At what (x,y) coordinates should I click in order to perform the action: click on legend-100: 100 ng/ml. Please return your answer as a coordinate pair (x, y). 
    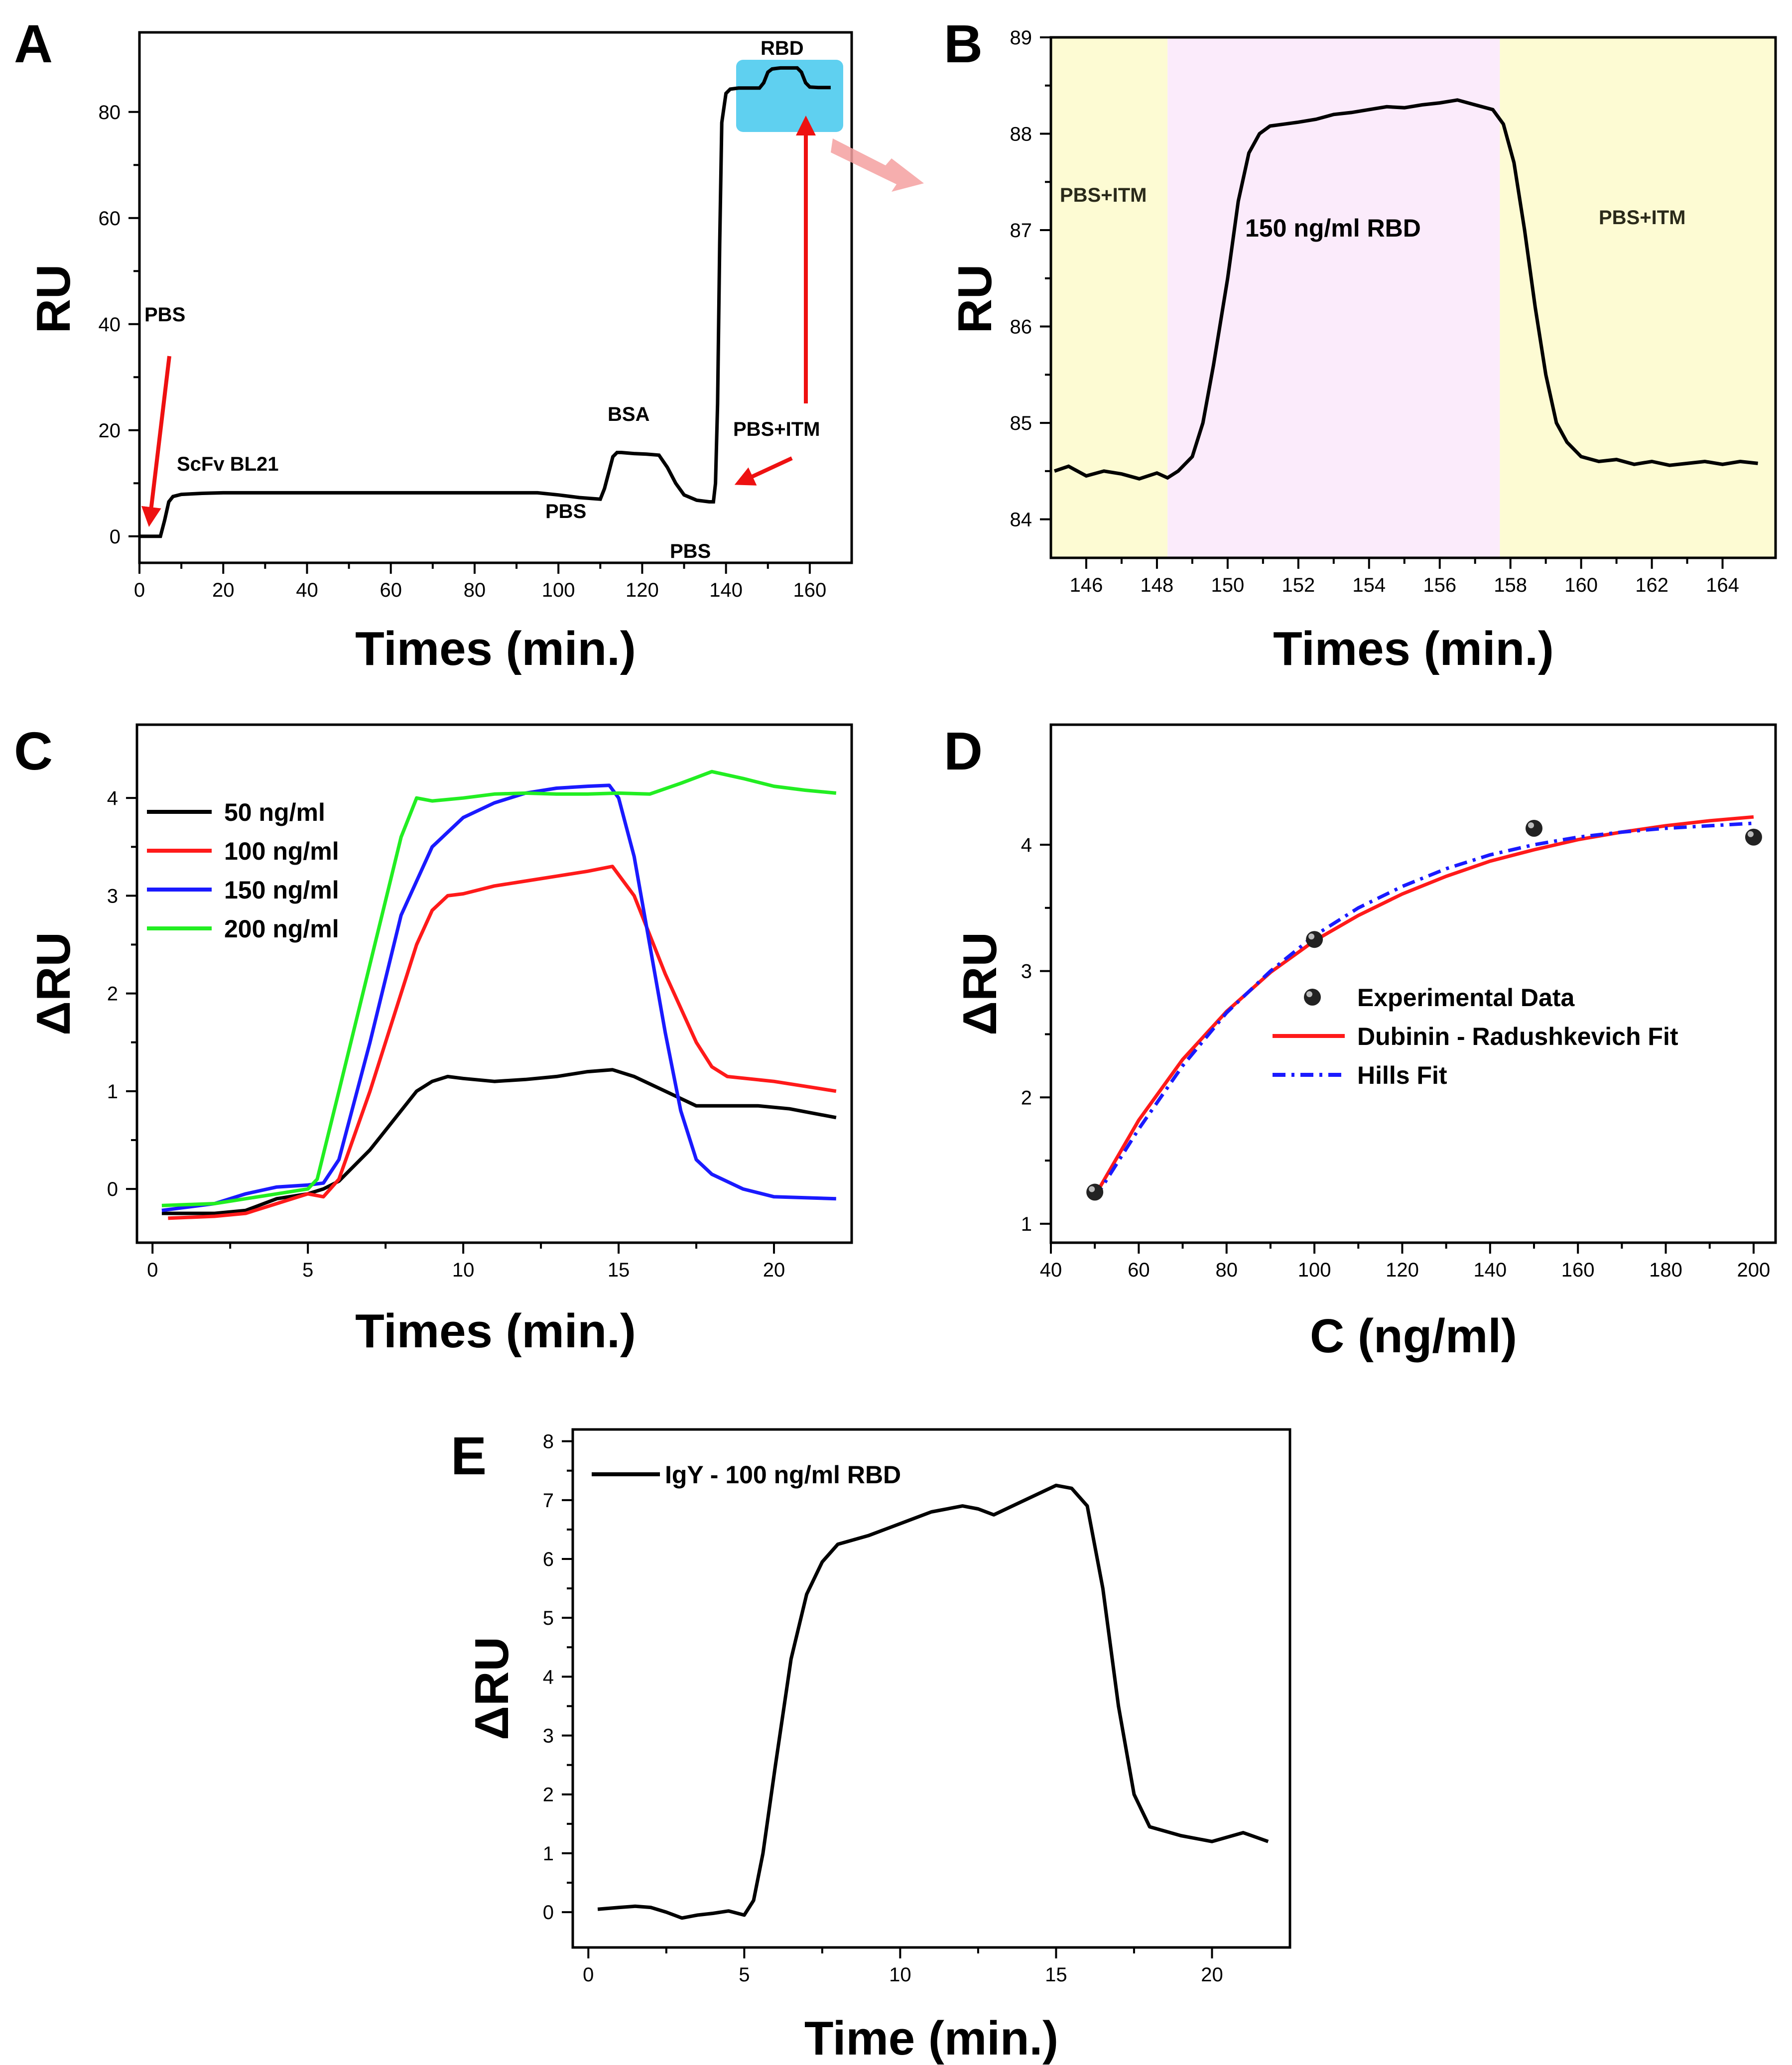
    Looking at the image, I should click on (281, 851).